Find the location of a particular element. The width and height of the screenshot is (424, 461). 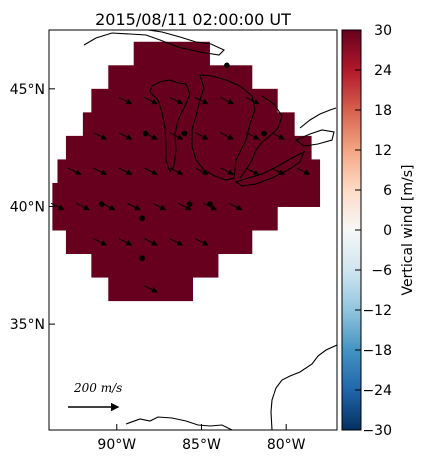

ontario-north-shore is located at coordinates (318, 118).